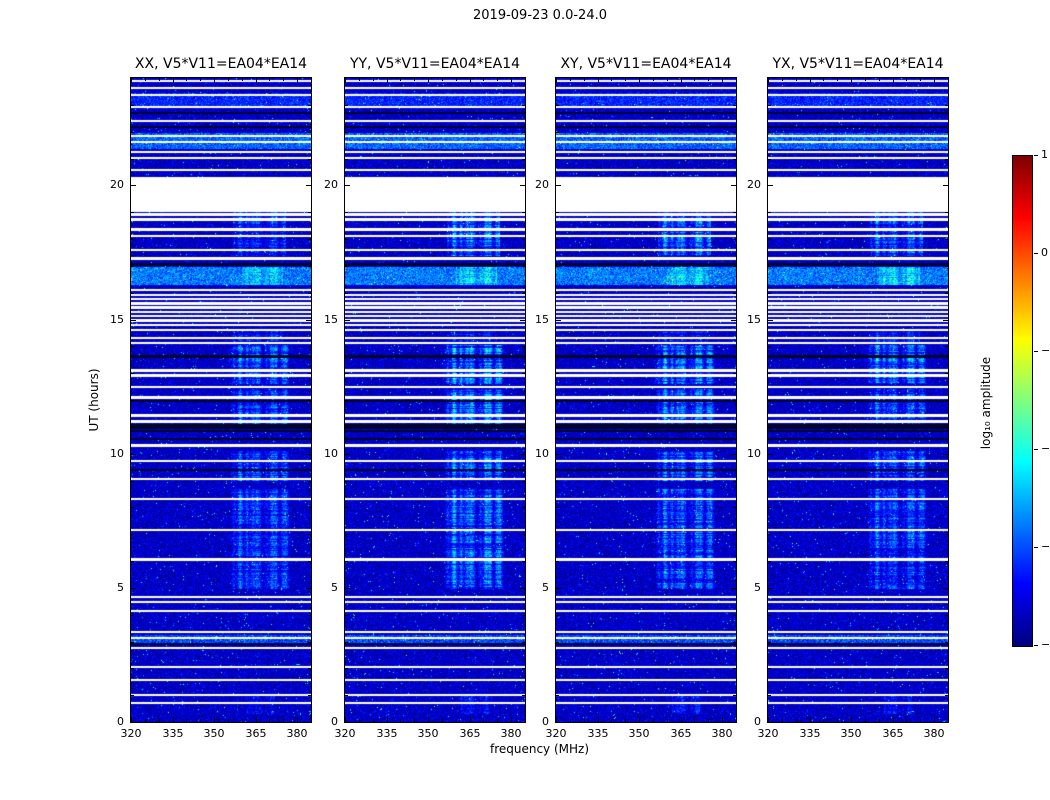  I want to click on colorbar-tick-label: −2, so click(1045, 448).